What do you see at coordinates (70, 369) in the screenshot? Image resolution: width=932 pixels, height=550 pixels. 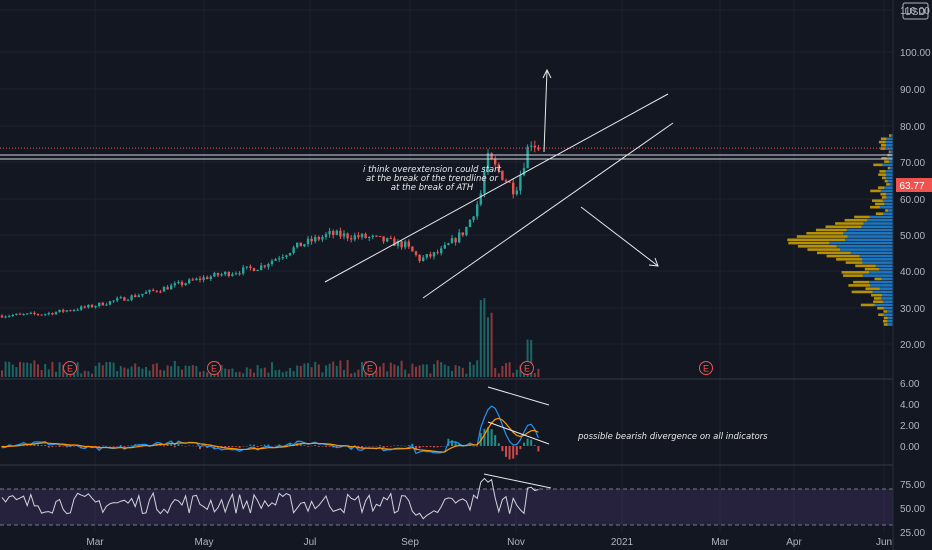 I see `earnings-marker-label: E` at bounding box center [70, 369].